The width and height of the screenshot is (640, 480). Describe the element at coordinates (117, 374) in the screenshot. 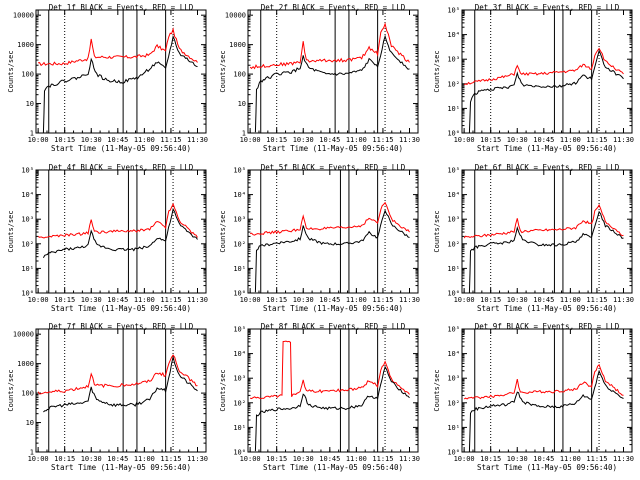

I see `chart-7-series-lld` at that location.